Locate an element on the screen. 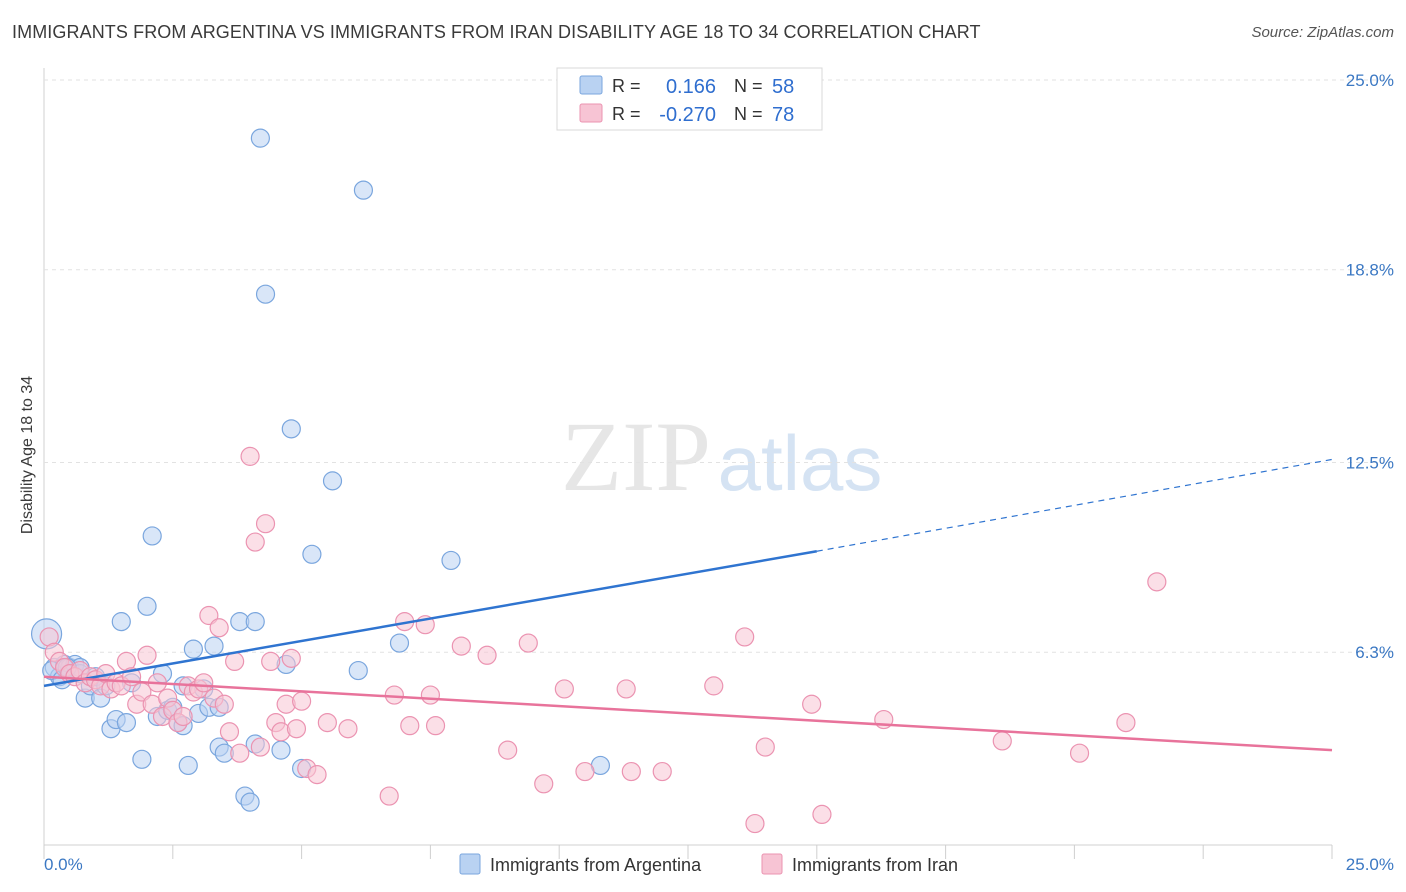 Image resolution: width=1406 pixels, height=892 pixels. y-tick-label: 12.5% is located at coordinates (1370, 463).